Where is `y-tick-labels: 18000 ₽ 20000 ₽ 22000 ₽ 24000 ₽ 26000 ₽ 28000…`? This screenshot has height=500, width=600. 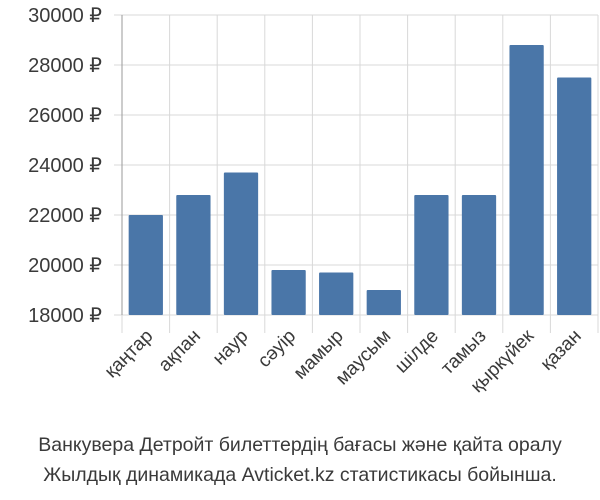
y-tick-labels: 18000 ₽ 20000 ₽ 22000 ₽ 24000 ₽ 26000 ₽ 28000… is located at coordinates (65, 166).